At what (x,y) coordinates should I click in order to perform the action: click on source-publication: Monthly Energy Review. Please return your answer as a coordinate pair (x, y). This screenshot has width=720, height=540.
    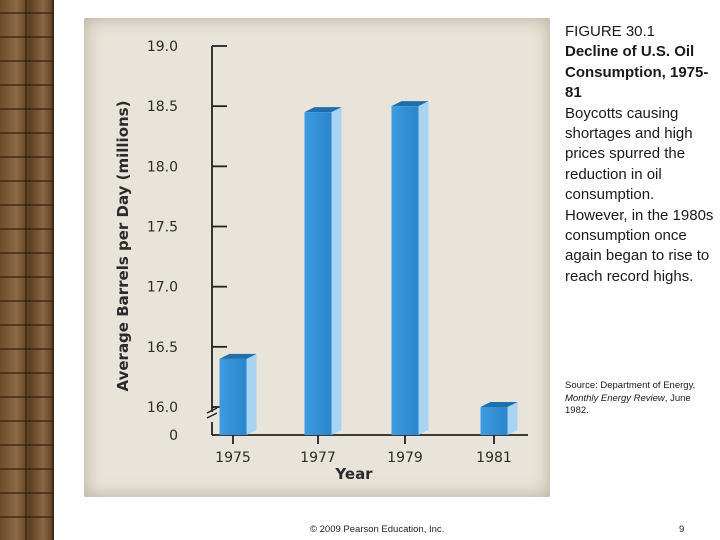
    Looking at the image, I should click on (615, 398).